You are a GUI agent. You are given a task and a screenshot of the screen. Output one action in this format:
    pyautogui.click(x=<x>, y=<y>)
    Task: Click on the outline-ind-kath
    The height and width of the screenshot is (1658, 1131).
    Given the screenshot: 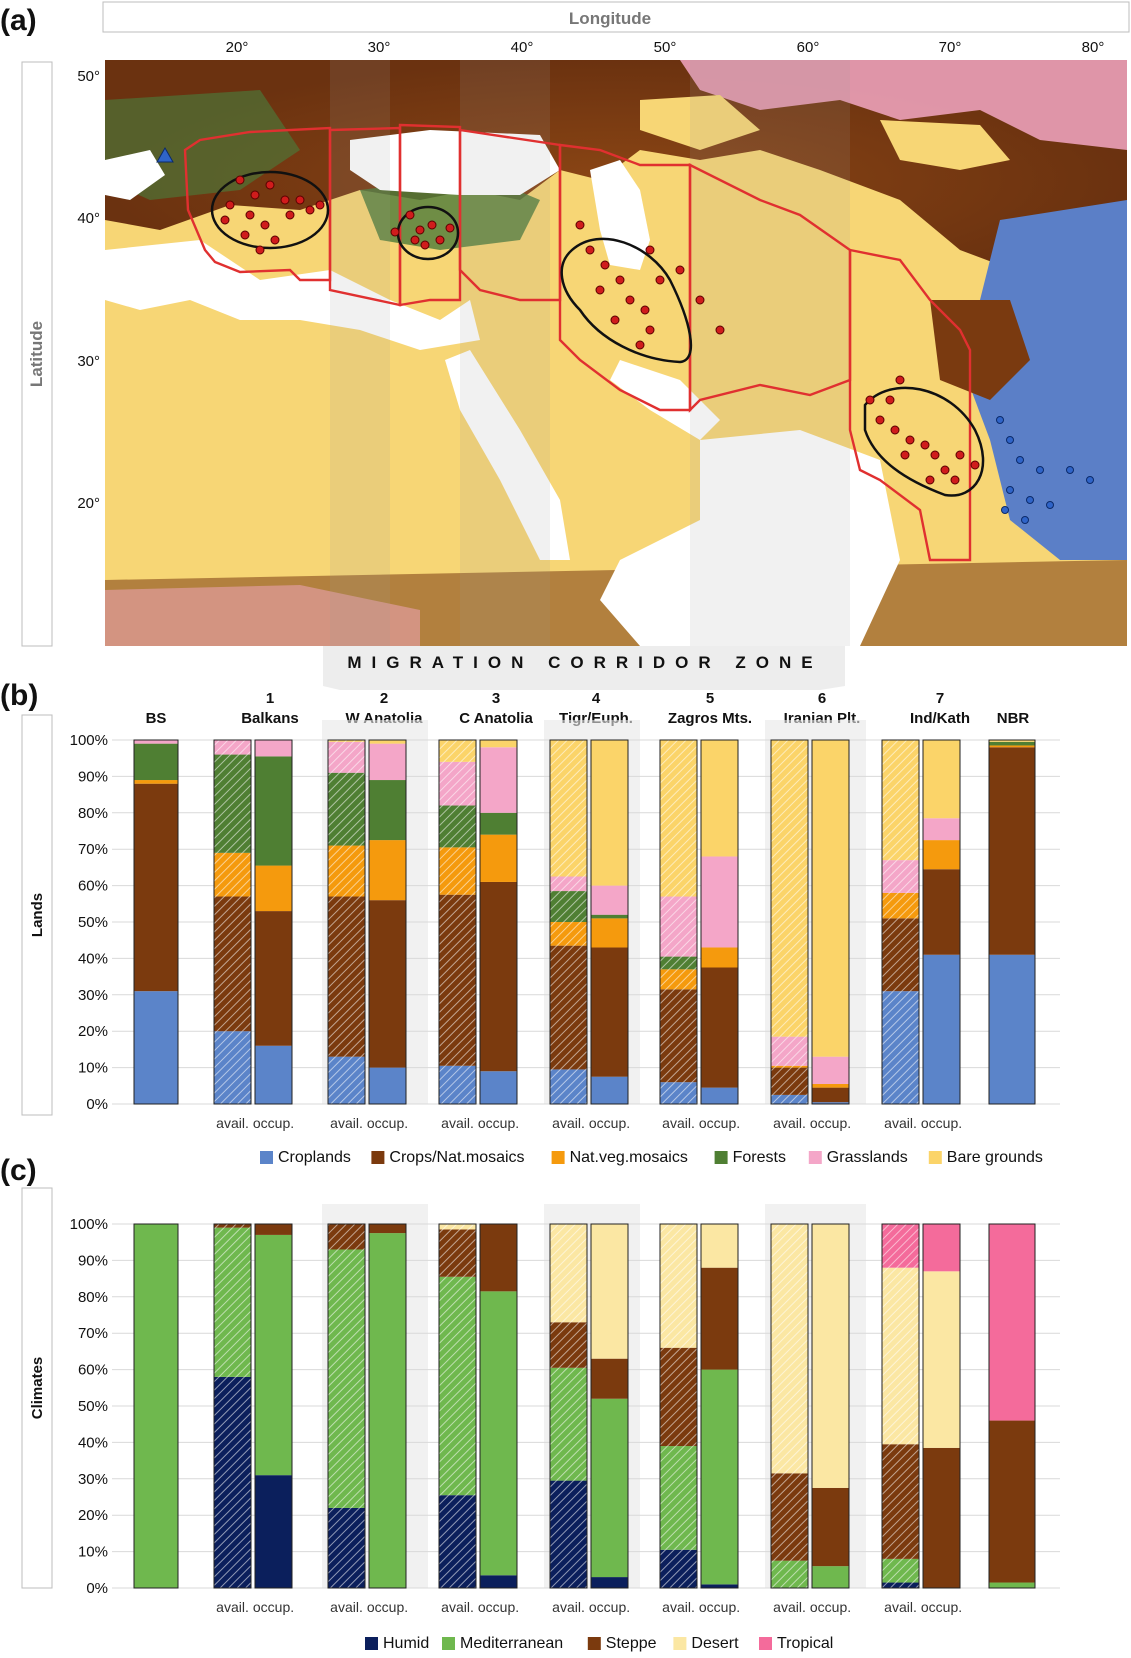 What is the action you would take?
    pyautogui.click(x=910, y=405)
    